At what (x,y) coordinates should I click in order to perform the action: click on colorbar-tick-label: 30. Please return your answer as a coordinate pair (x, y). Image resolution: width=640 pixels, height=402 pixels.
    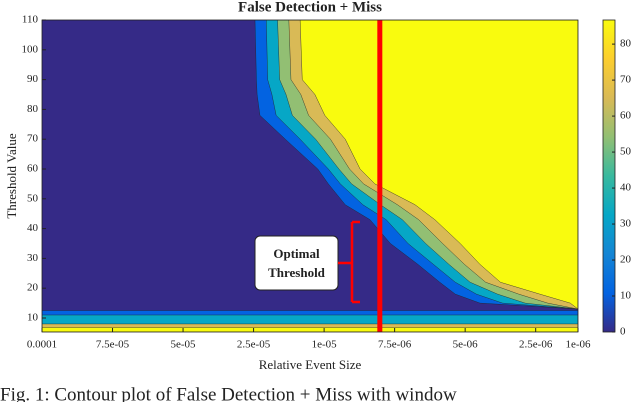
    Looking at the image, I should click on (626, 224).